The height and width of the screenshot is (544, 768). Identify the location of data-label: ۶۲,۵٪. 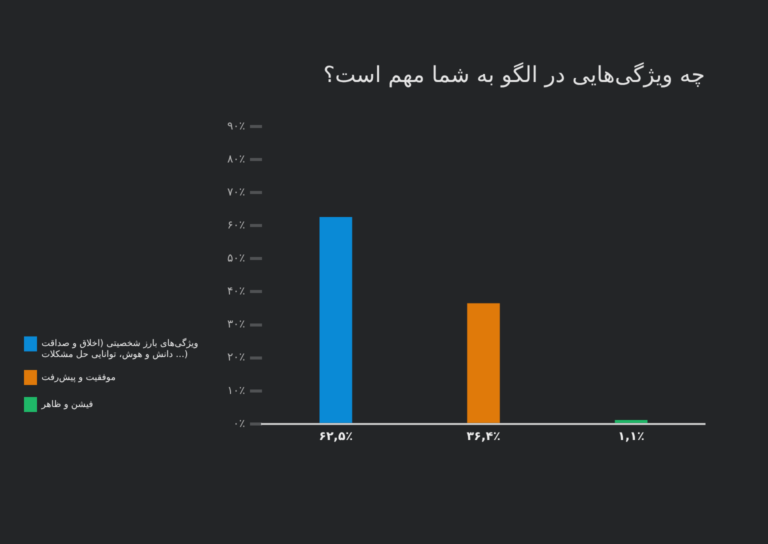
(335, 436).